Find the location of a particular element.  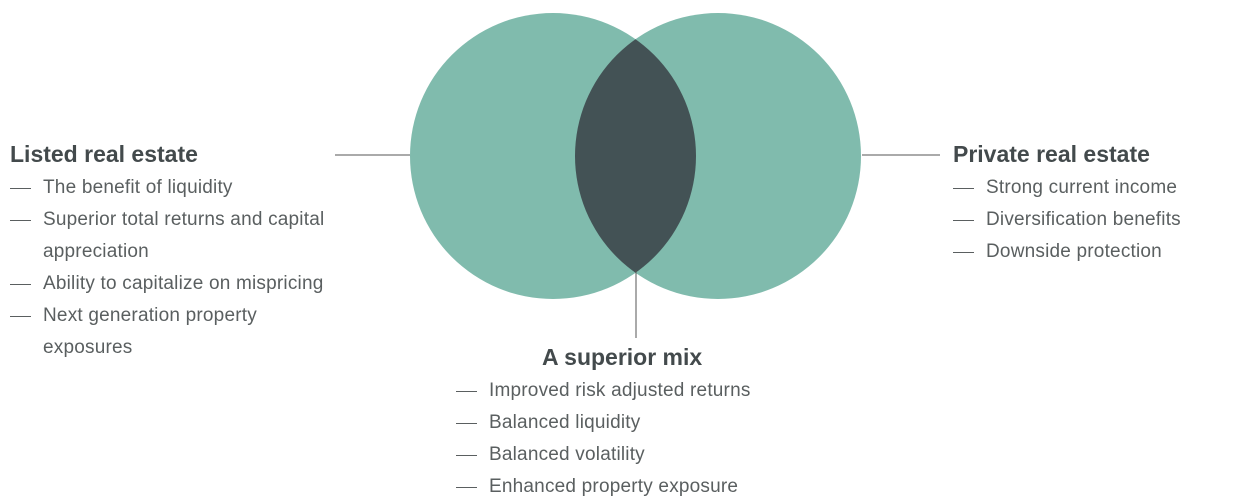

list-item: Next generation property exposures is located at coordinates (172, 332).